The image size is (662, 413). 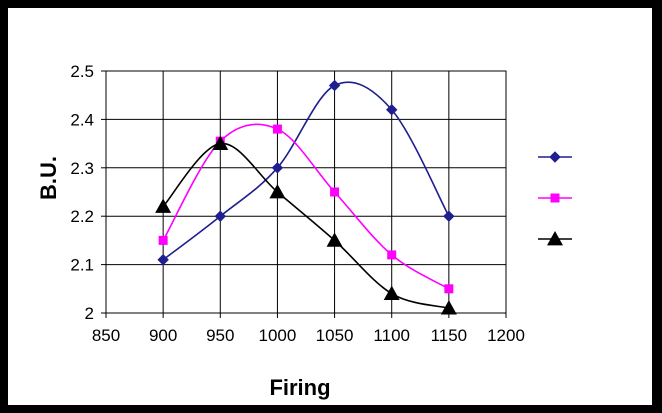 I want to click on legend, so click(x=555, y=198).